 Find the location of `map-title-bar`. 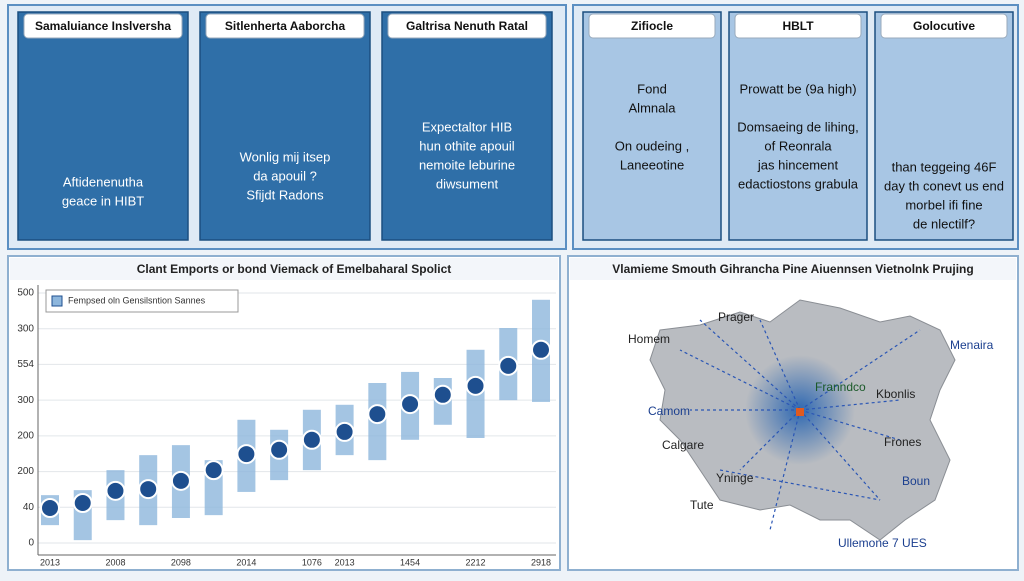

map-title-bar is located at coordinates (793, 269).